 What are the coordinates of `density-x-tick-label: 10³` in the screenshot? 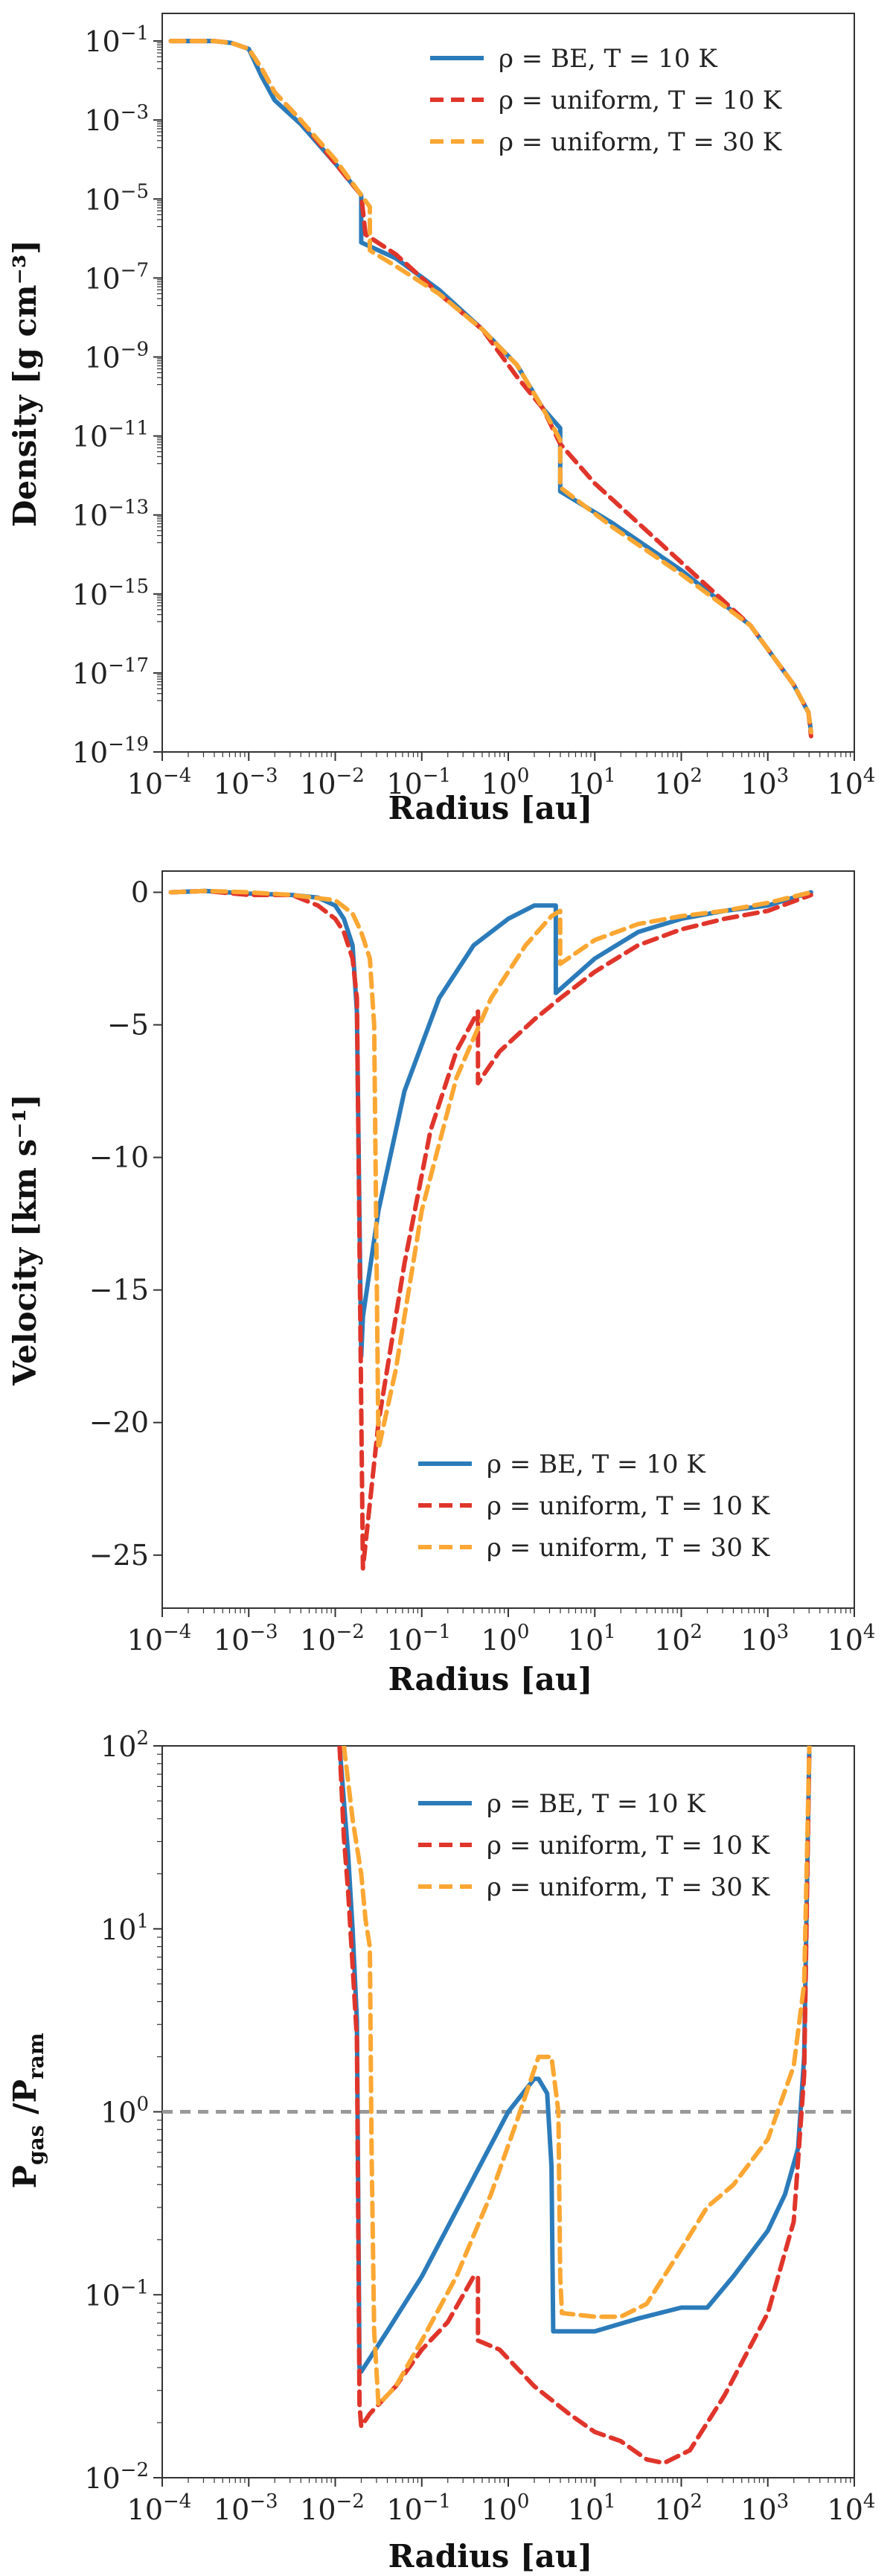 It's located at (765, 782).